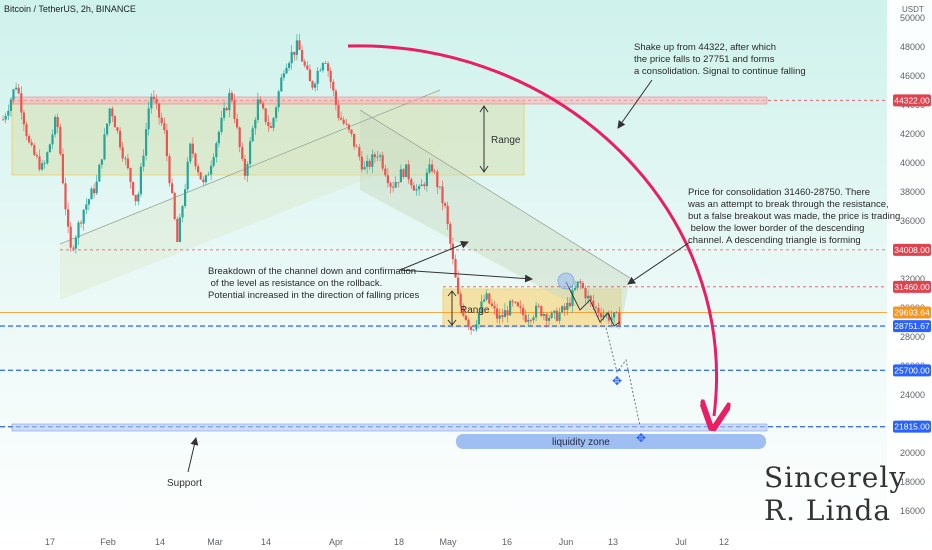  Describe the element at coordinates (705, 47) in the screenshot. I see `annotation-line: Shake up from 44322, after which` at that location.